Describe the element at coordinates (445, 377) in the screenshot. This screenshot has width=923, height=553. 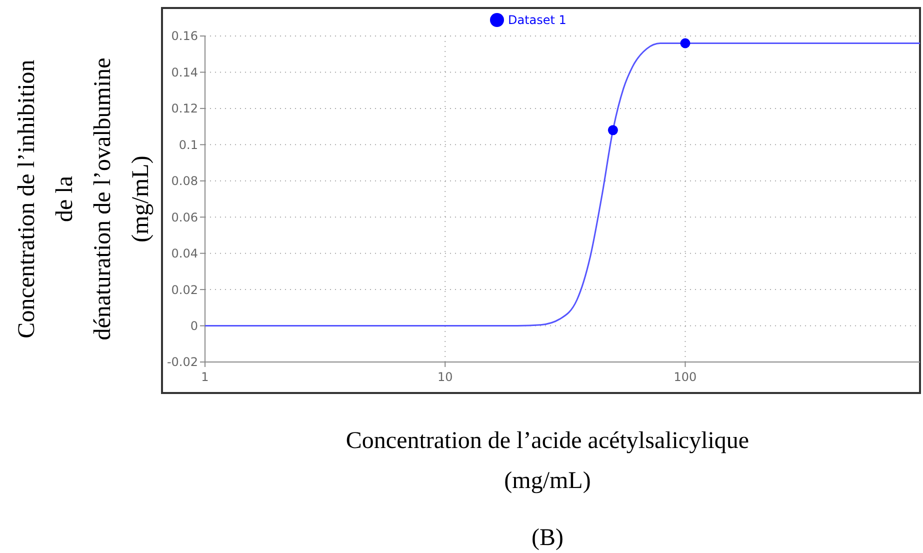
I see `x-tick-label: 10` at that location.